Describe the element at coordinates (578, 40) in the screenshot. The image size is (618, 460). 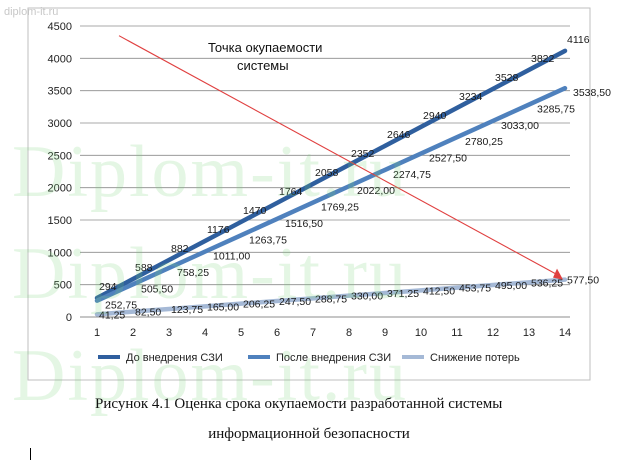
I see `data-label: 4116` at that location.